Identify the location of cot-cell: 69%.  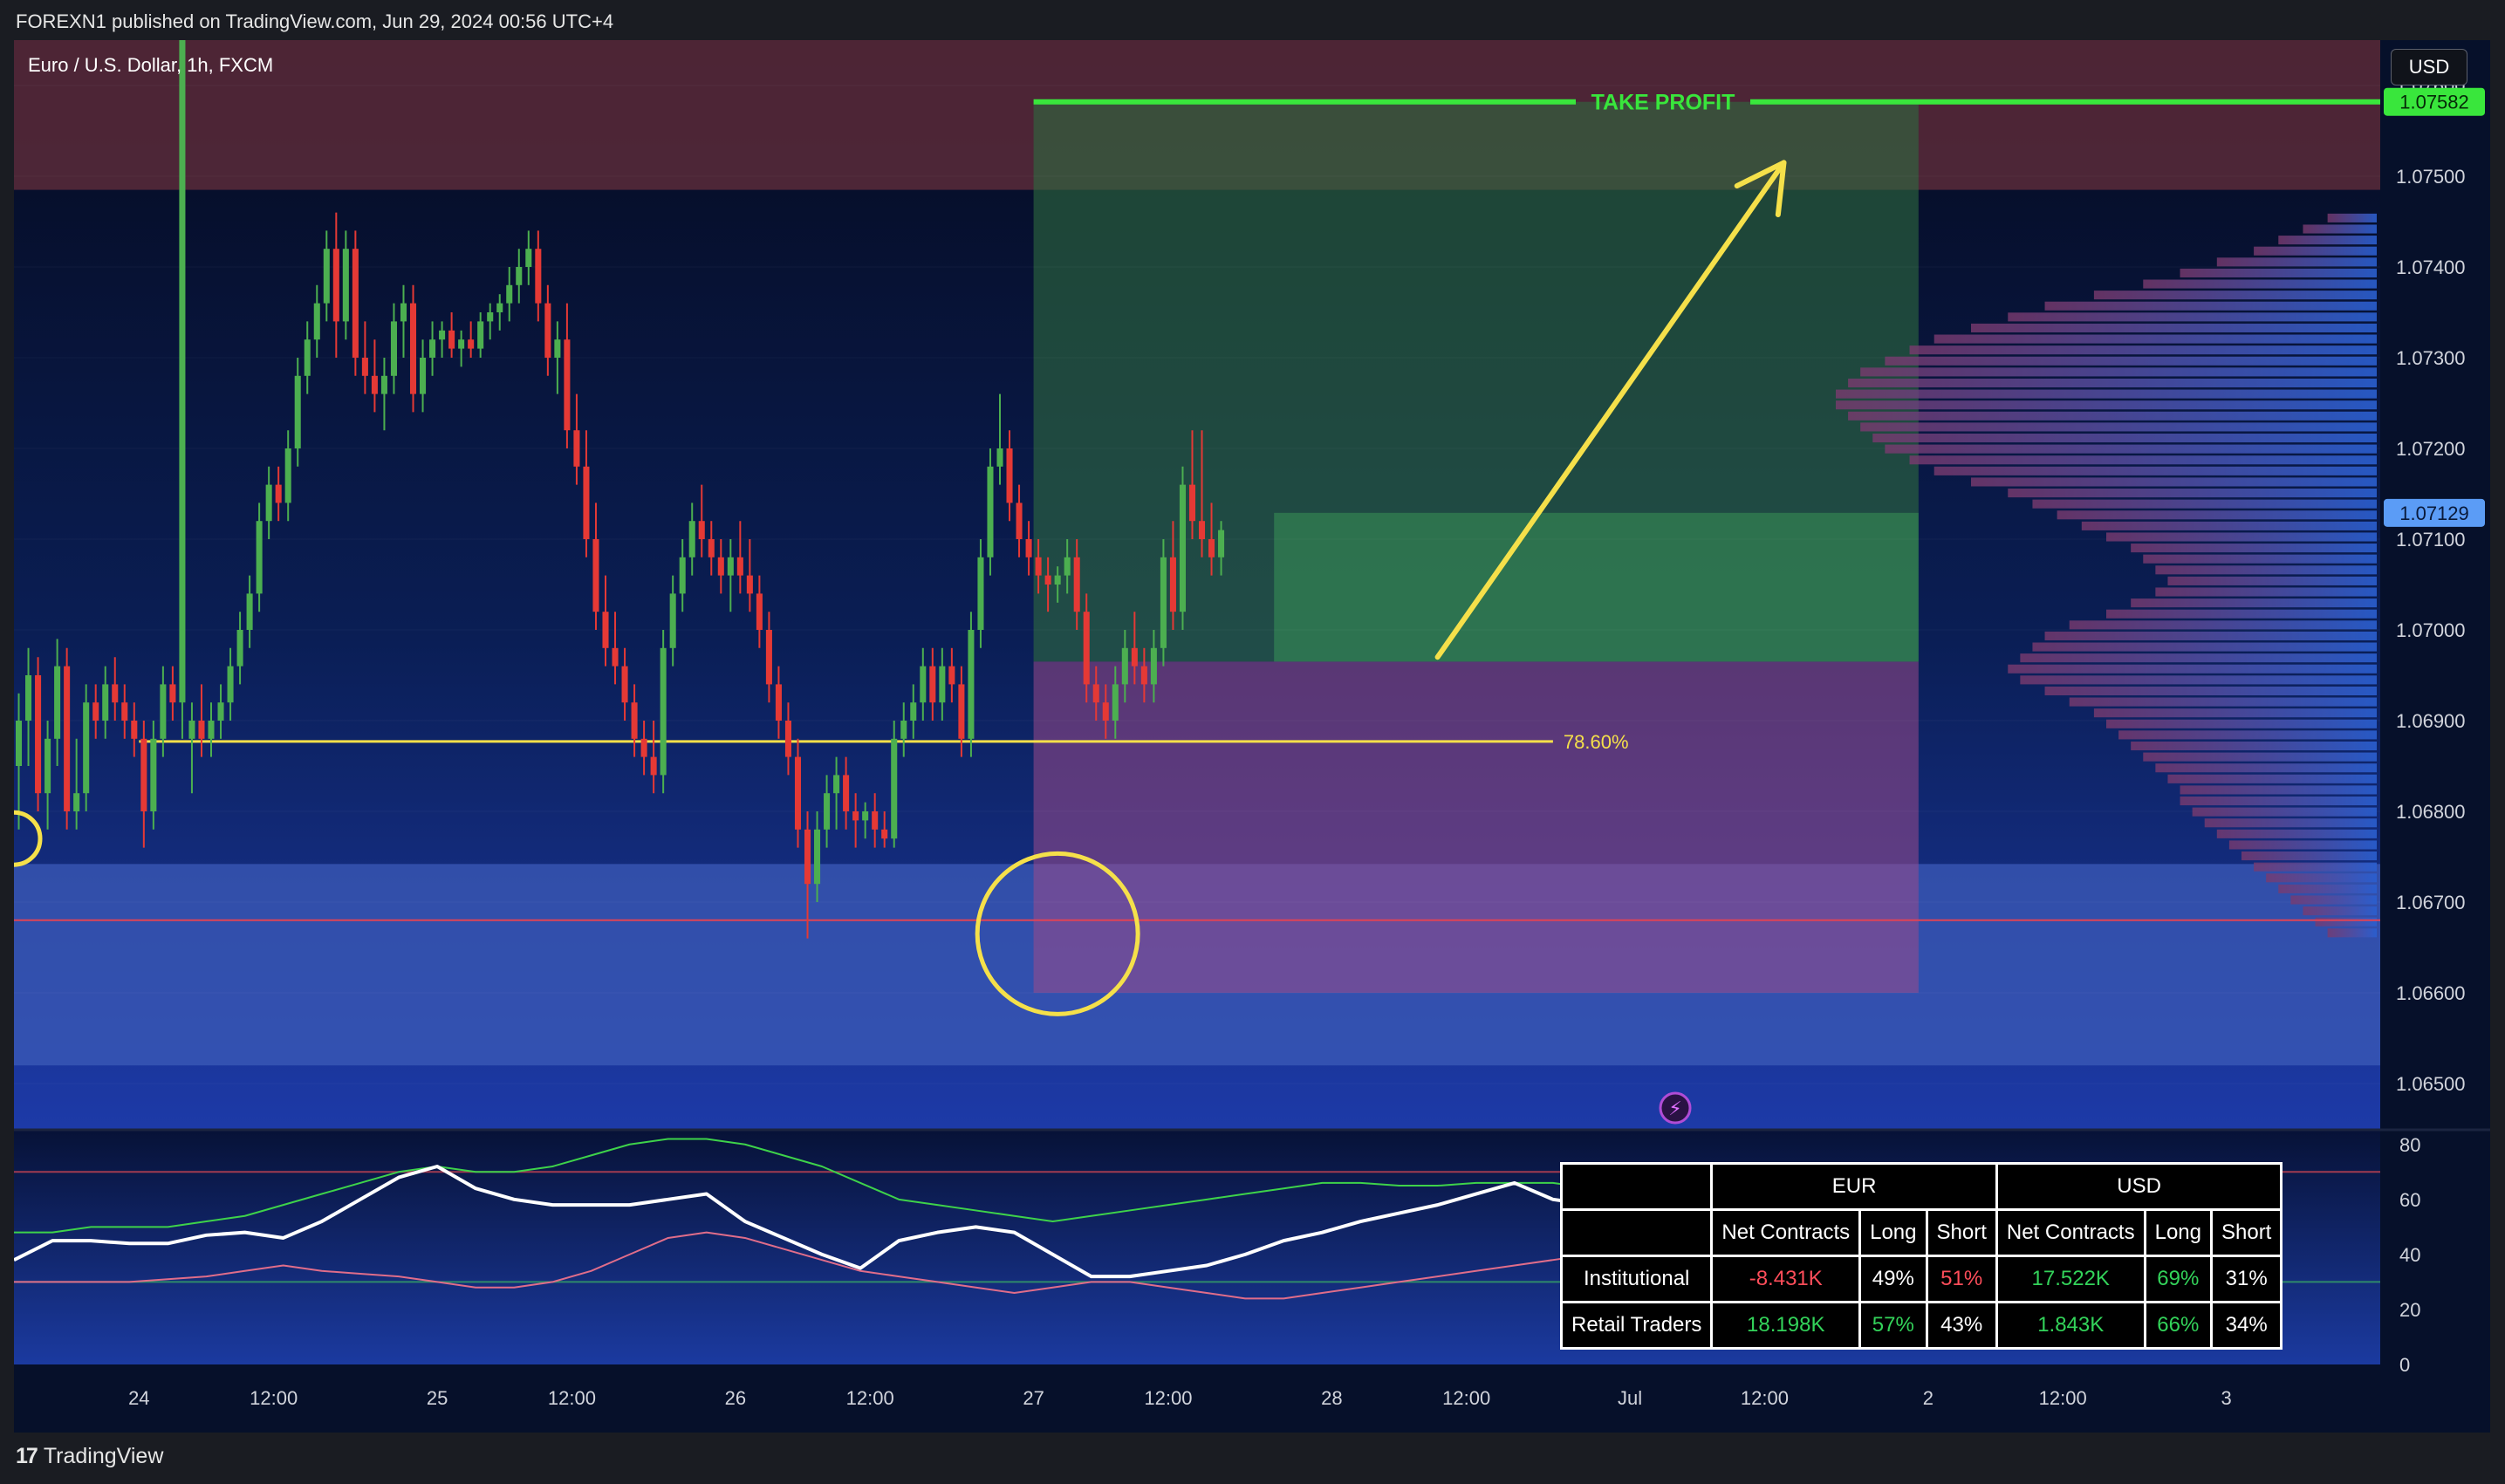
(2178, 1279).